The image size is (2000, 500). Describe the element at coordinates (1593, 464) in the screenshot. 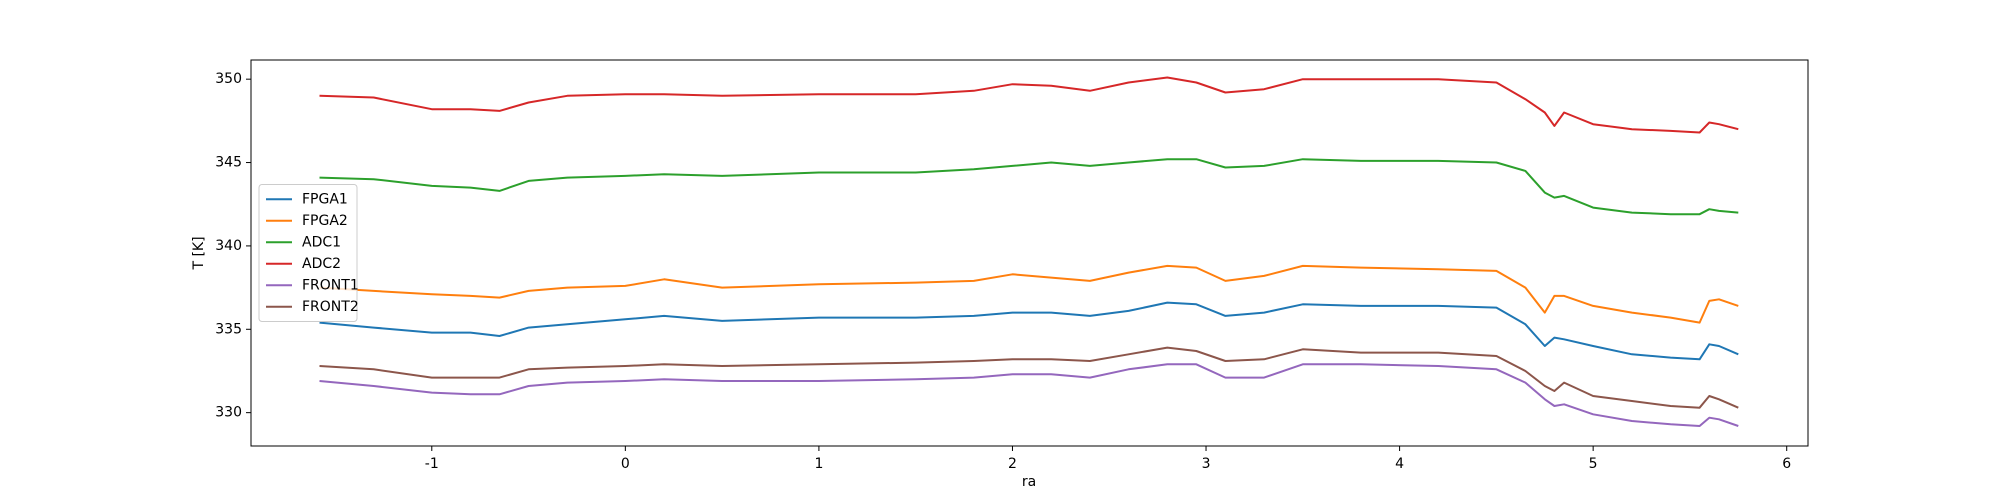

I see `x-tick-label: 5` at that location.